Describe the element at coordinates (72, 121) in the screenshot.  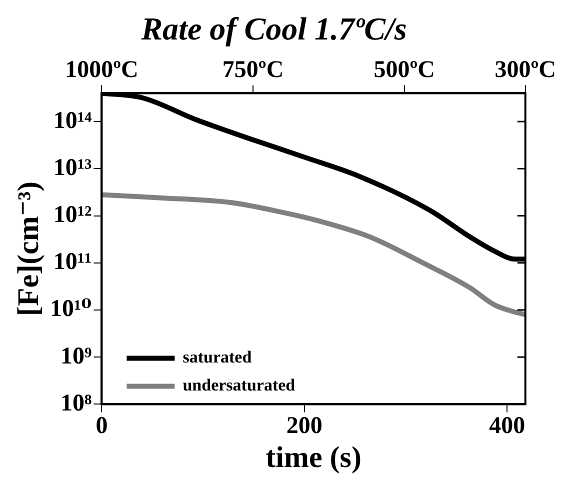
I see `y-tick-label: 10¹⁴` at that location.